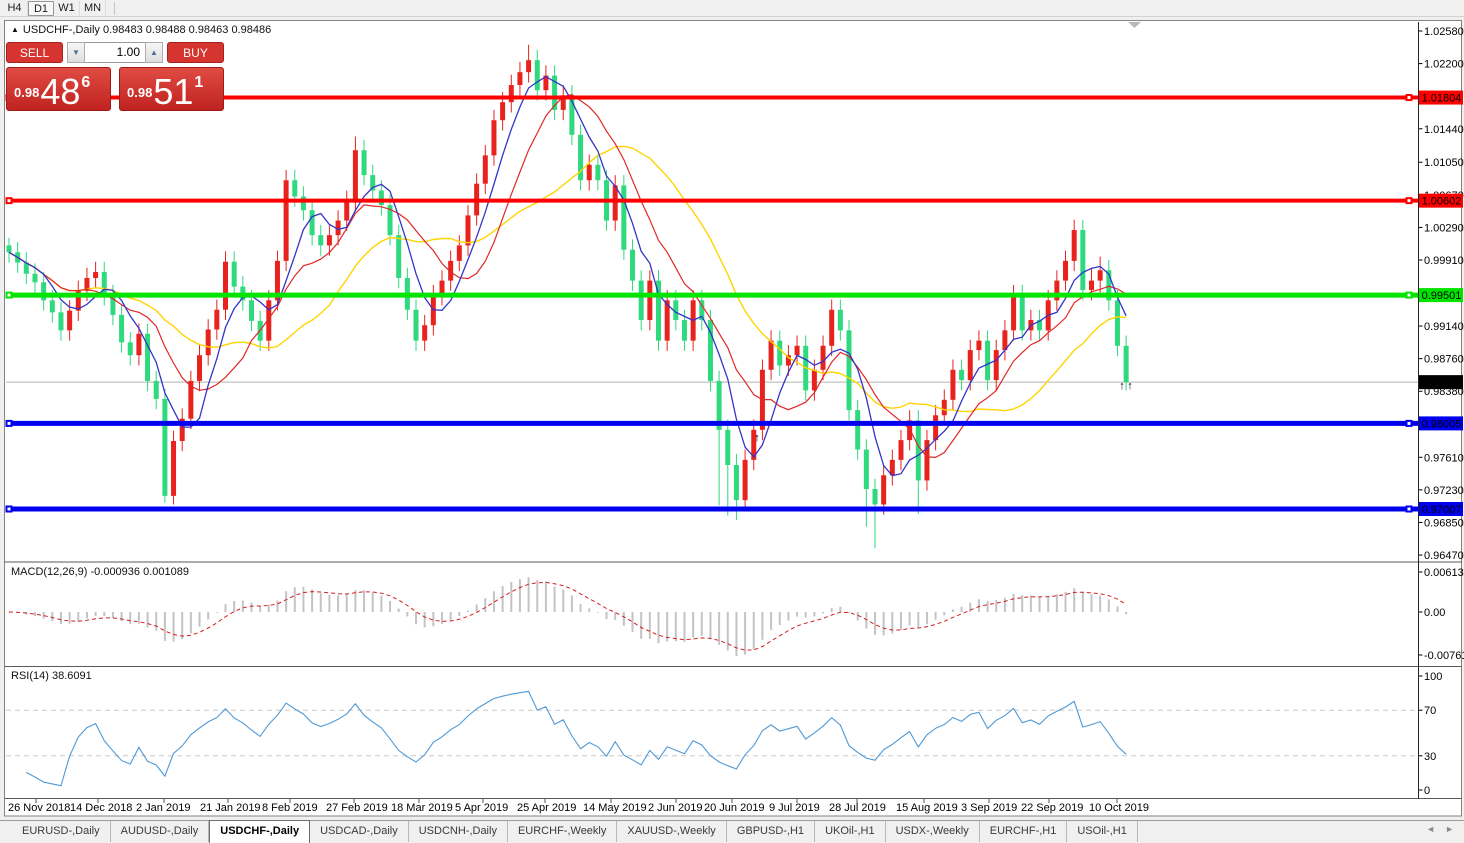 This screenshot has height=843, width=1464. I want to click on svg-text: 3 Sep 2019, so click(989, 808).